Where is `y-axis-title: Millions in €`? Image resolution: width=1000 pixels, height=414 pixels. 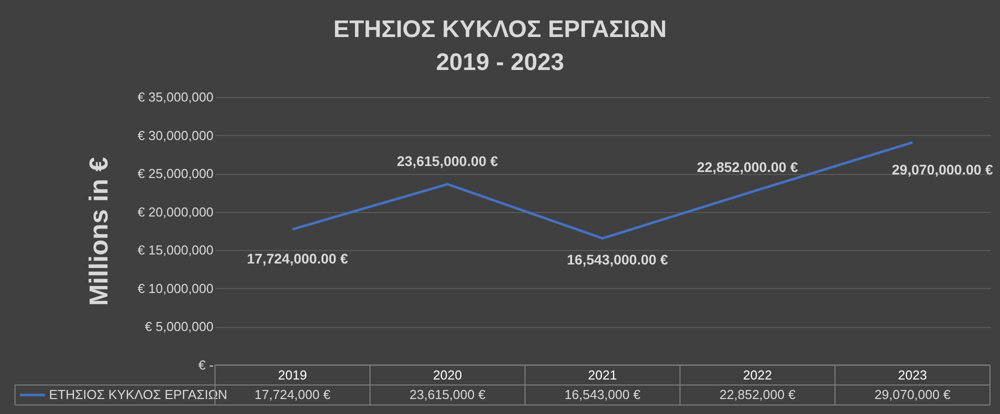 y-axis-title: Millions in € is located at coordinates (99, 231).